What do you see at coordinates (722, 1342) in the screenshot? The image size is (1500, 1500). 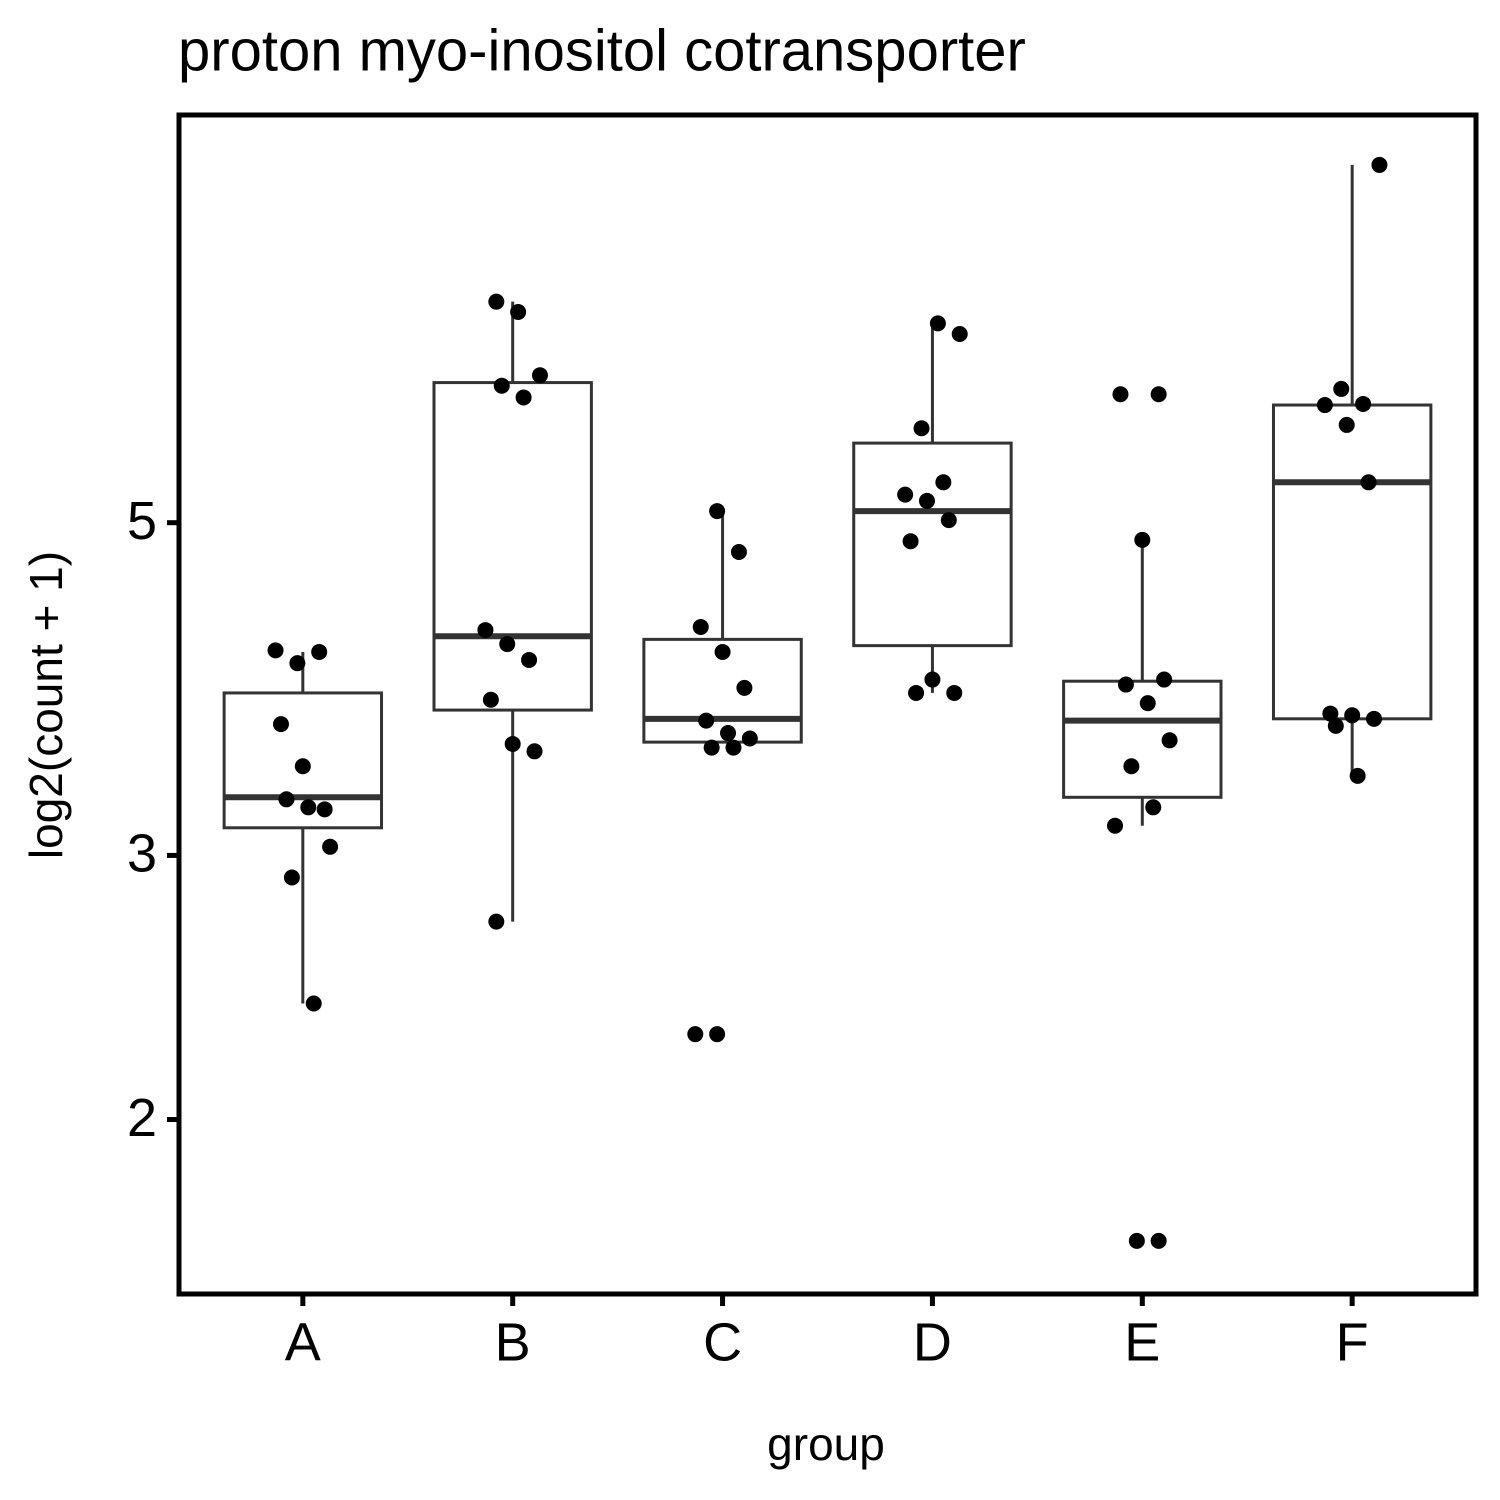 I see `x-tick-label: C` at bounding box center [722, 1342].